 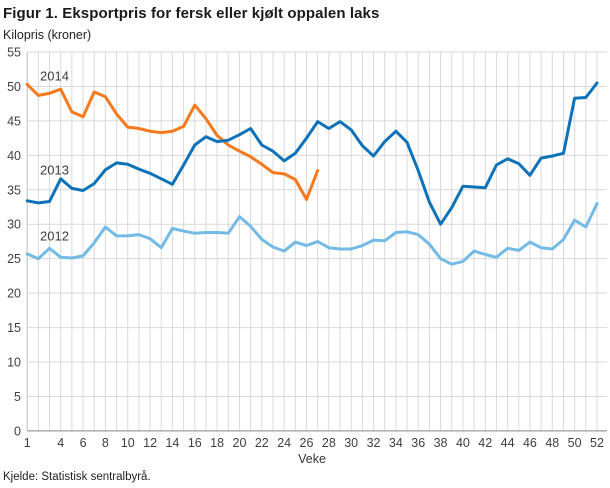 I want to click on y-tick-label: 40, so click(x=14, y=156).